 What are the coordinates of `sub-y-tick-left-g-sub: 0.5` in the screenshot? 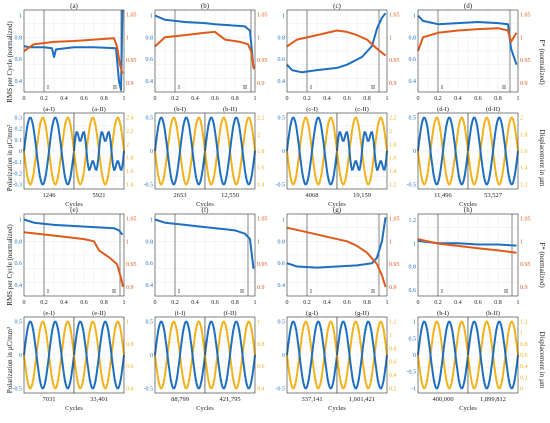 It's located at (282, 323).